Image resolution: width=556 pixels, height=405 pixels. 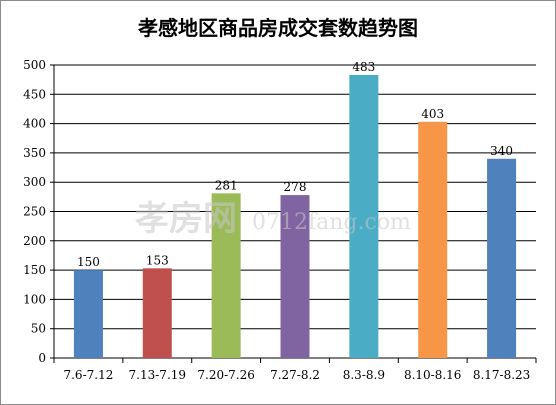 What do you see at coordinates (42, 358) in the screenshot?
I see `y-tick-label: 0` at bounding box center [42, 358].